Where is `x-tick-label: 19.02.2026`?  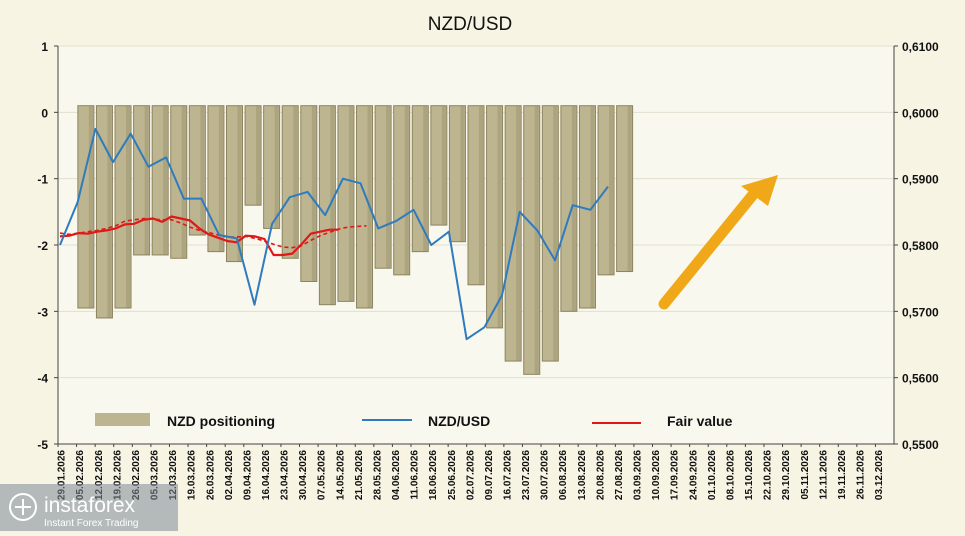 x-tick-label: 19.02.2026 is located at coordinates (117, 475).